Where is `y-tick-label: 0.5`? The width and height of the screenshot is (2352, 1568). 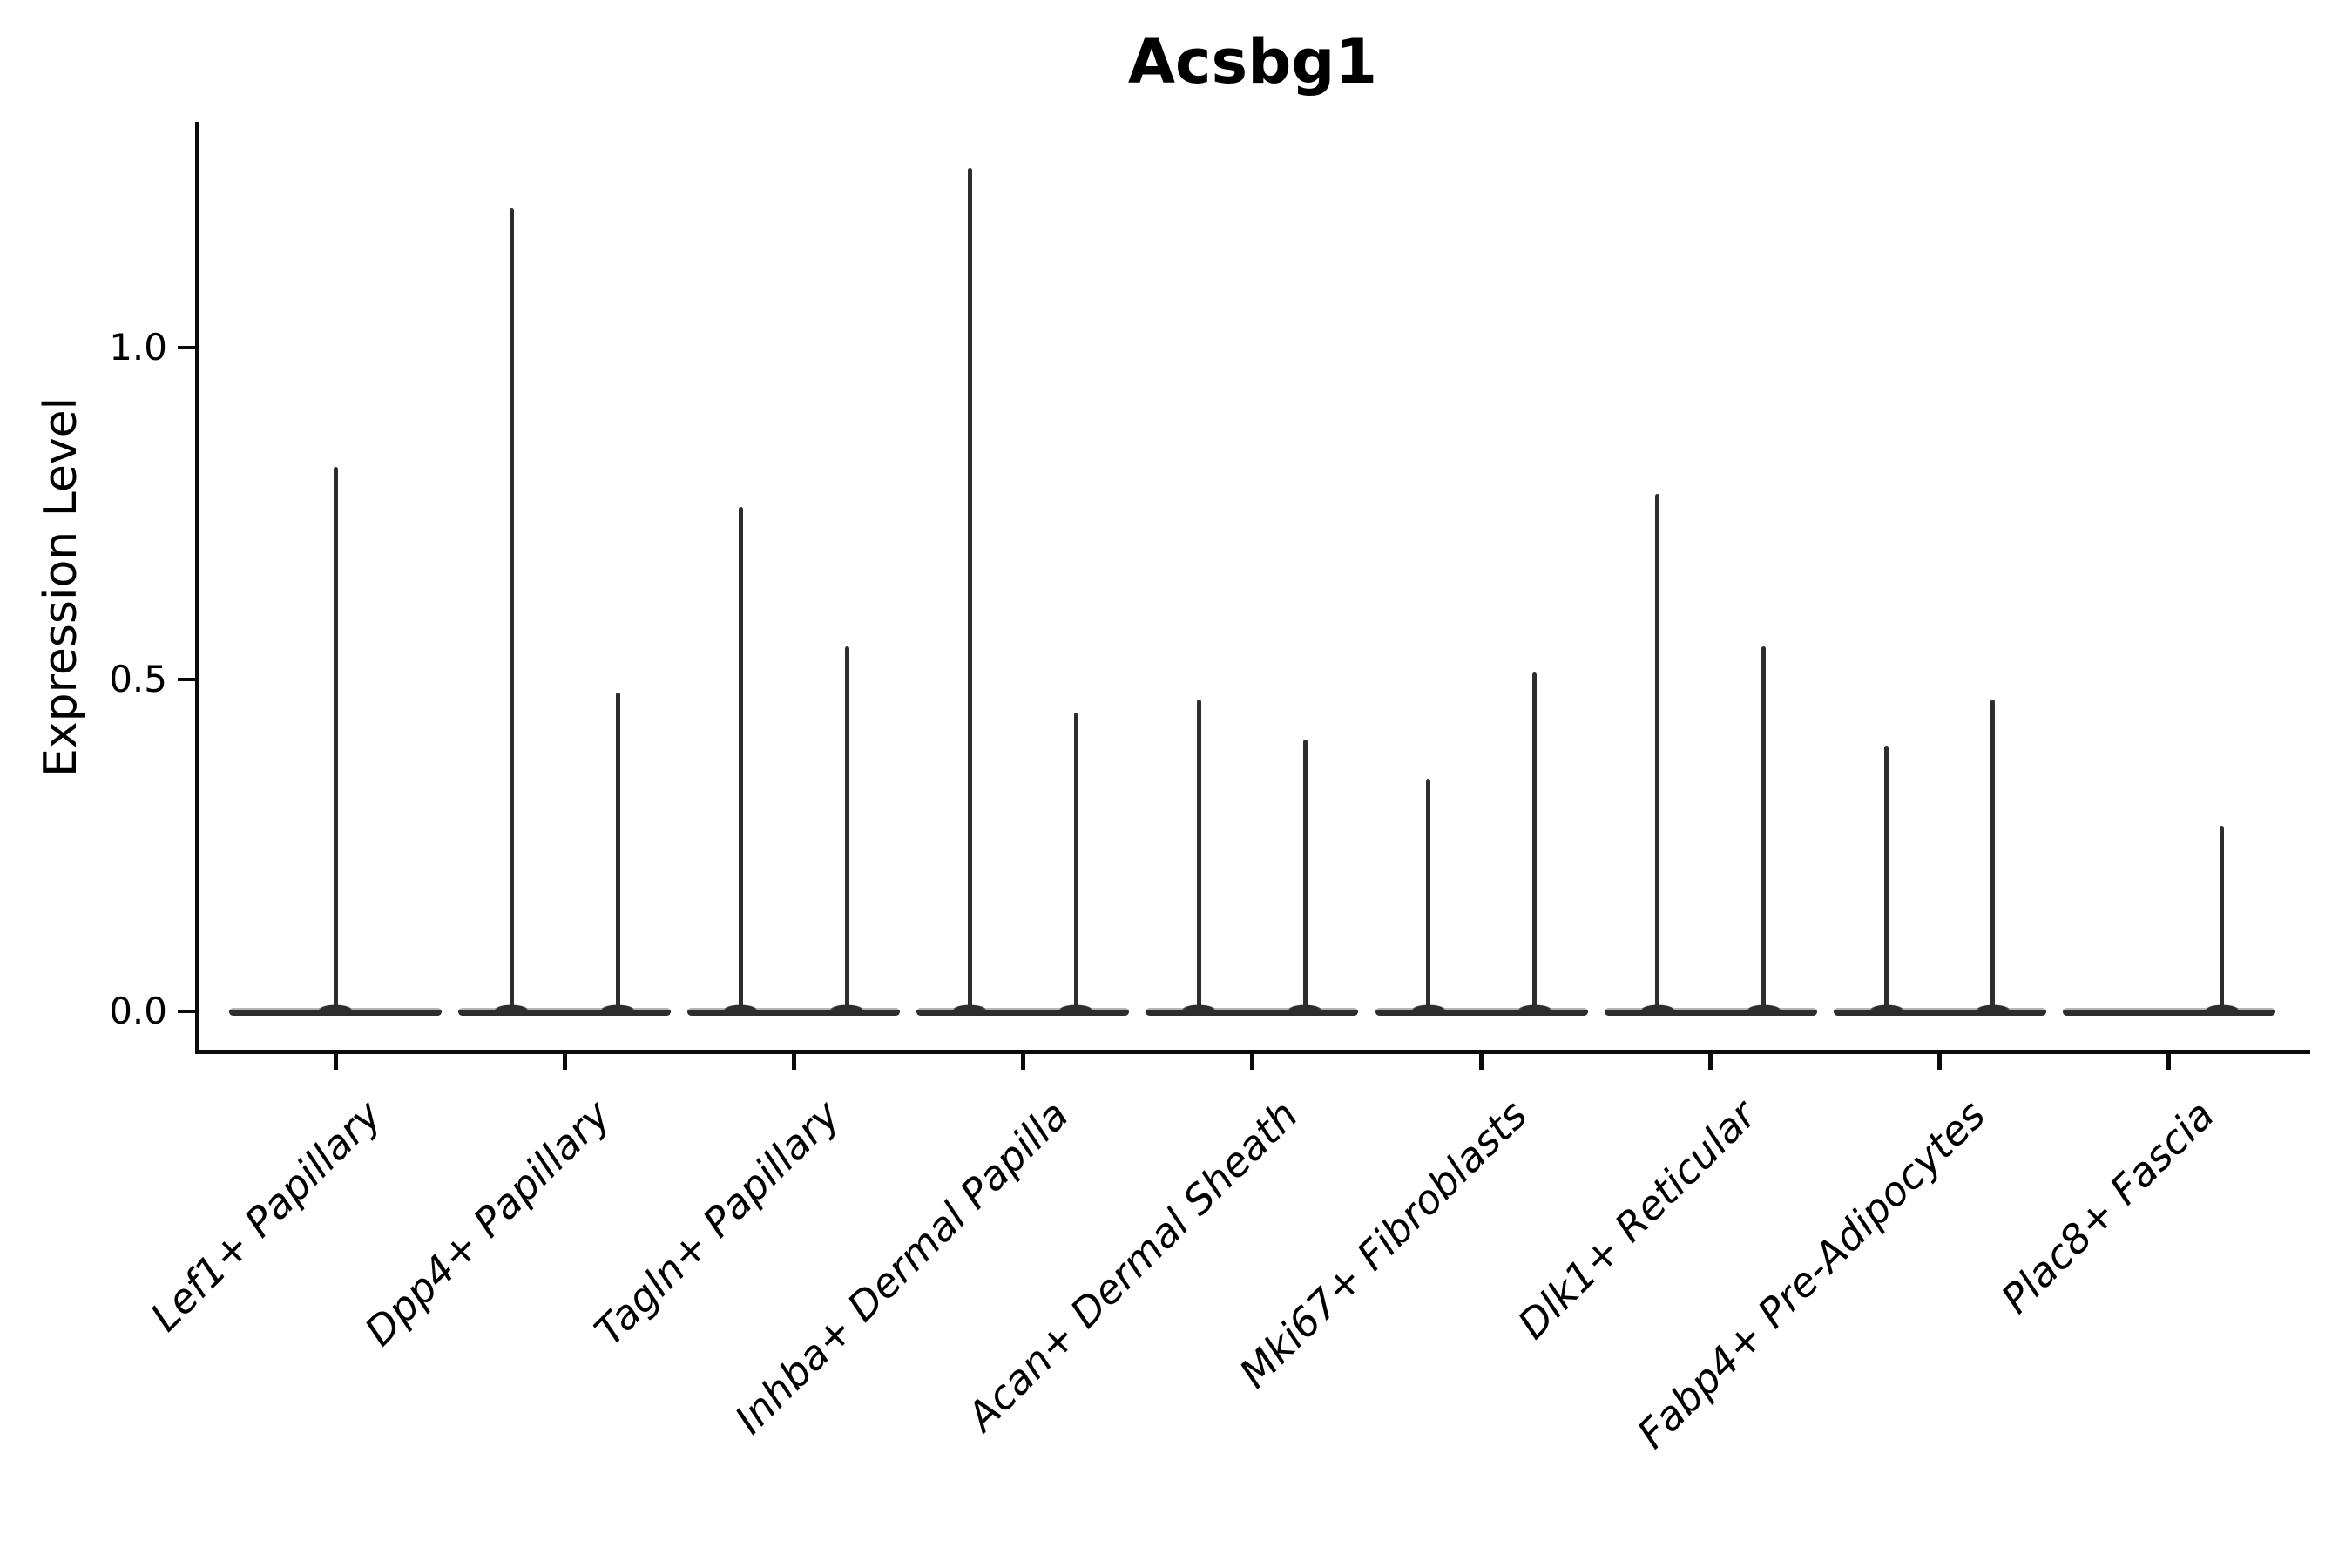 y-tick-label: 0.5 is located at coordinates (138, 679).